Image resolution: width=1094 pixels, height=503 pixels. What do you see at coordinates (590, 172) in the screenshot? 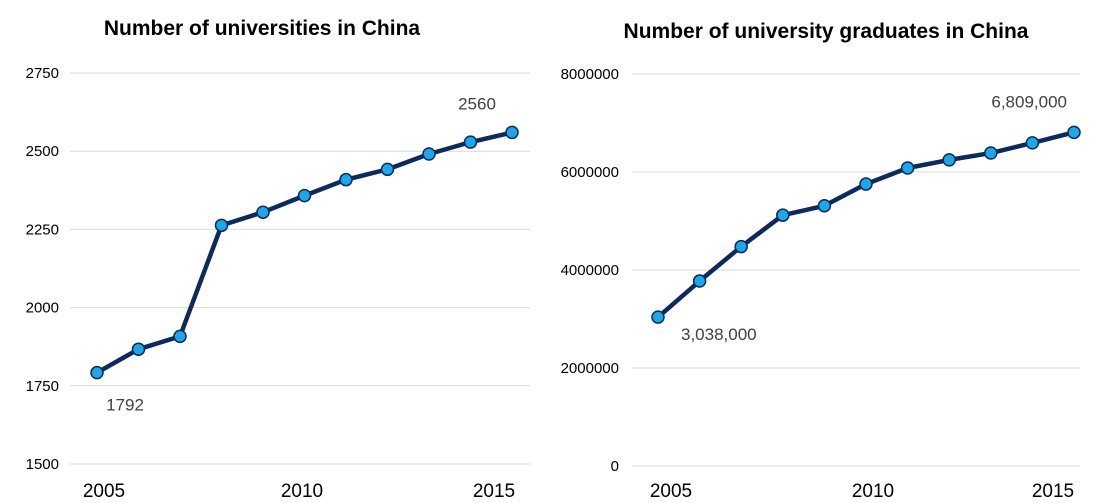
I see `y-tick-label: 6000000` at bounding box center [590, 172].